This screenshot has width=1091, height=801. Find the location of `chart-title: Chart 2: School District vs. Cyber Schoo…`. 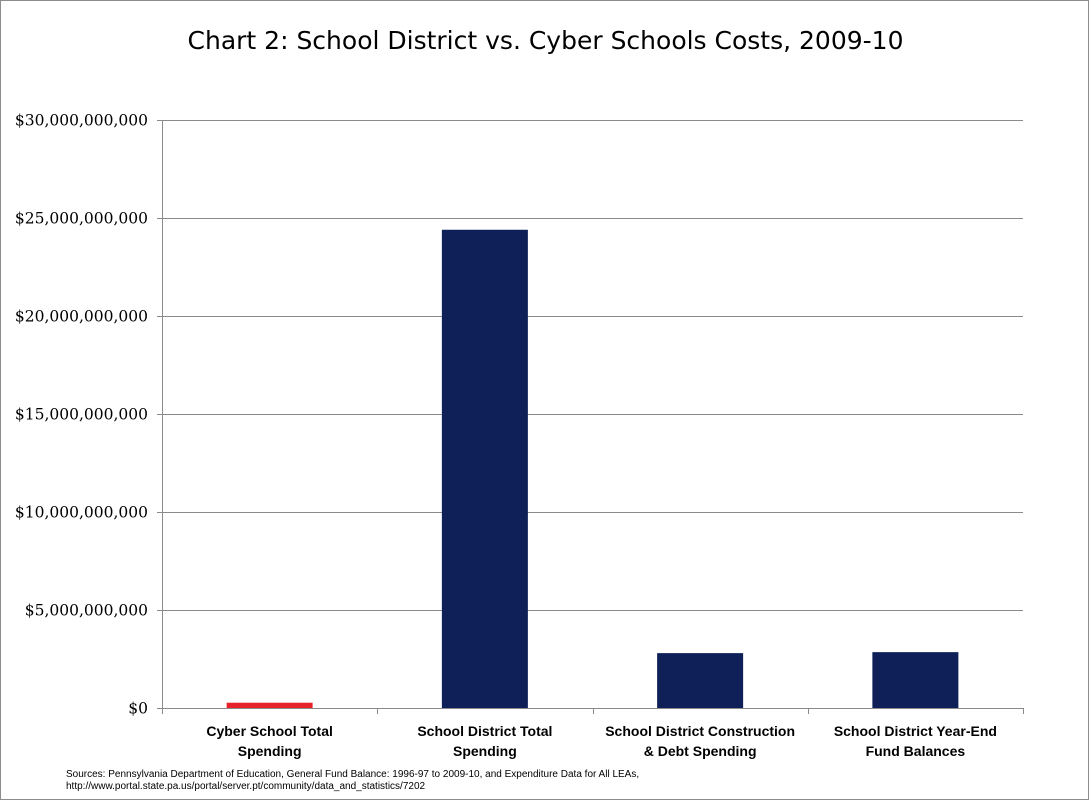

chart-title: Chart 2: School District vs. Cyber Schoo… is located at coordinates (545, 40).